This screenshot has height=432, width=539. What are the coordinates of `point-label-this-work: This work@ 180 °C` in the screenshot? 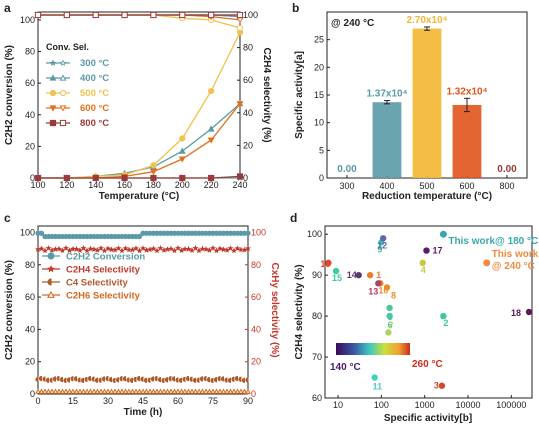 It's located at (493, 241).